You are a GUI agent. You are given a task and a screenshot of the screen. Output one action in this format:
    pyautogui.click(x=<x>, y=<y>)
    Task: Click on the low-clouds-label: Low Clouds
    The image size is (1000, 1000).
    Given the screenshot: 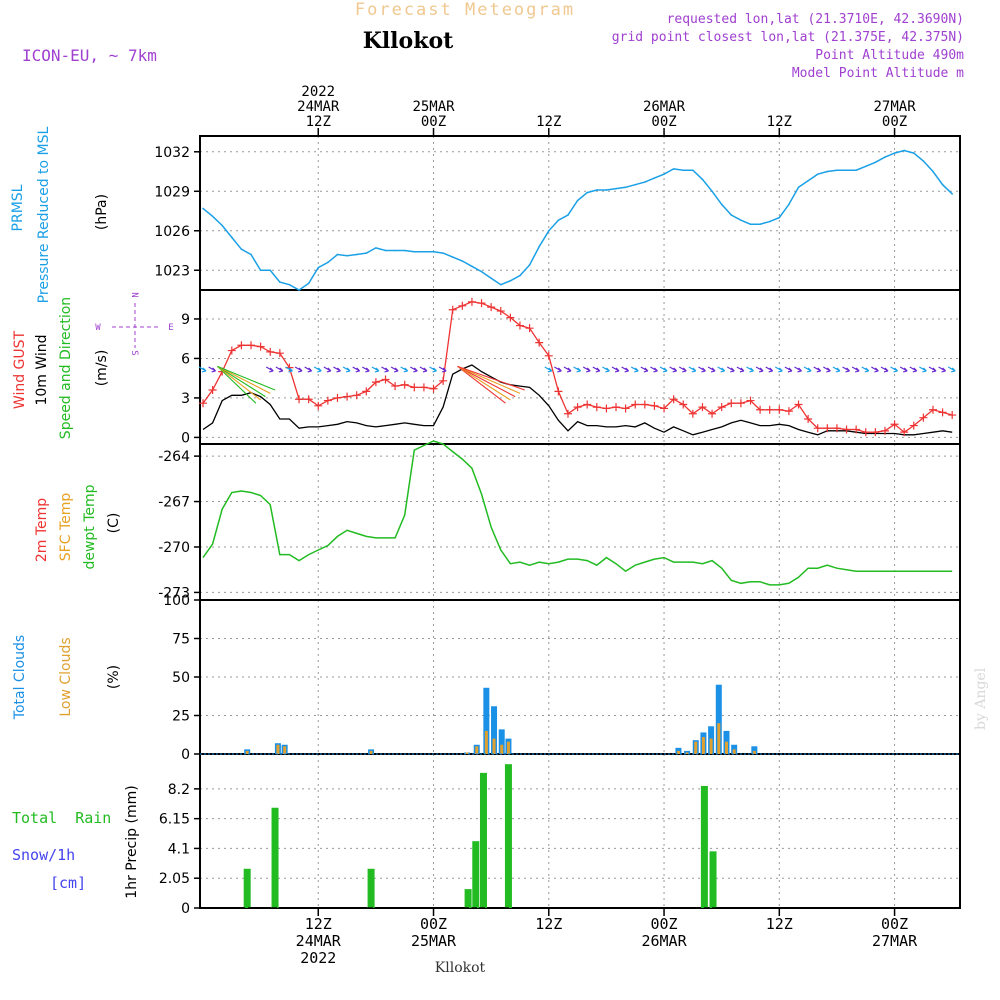 What is the action you would take?
    pyautogui.click(x=66, y=676)
    